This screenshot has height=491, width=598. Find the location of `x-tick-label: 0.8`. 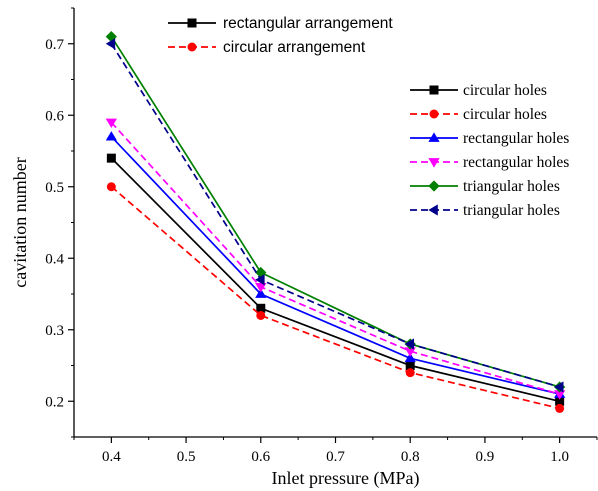

x-tick-label: 0.8 is located at coordinates (410, 457).